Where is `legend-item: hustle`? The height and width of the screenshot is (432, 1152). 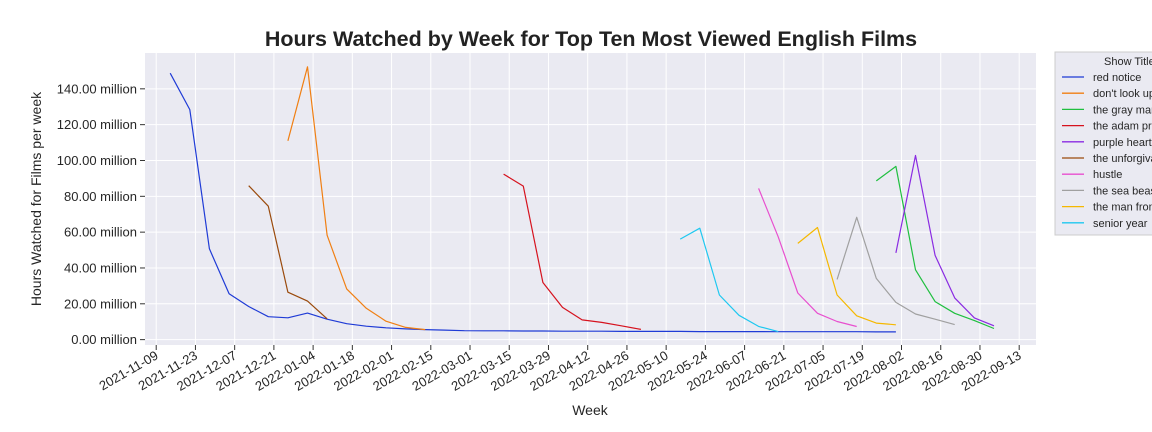
legend-item: hustle is located at coordinates (1092, 175).